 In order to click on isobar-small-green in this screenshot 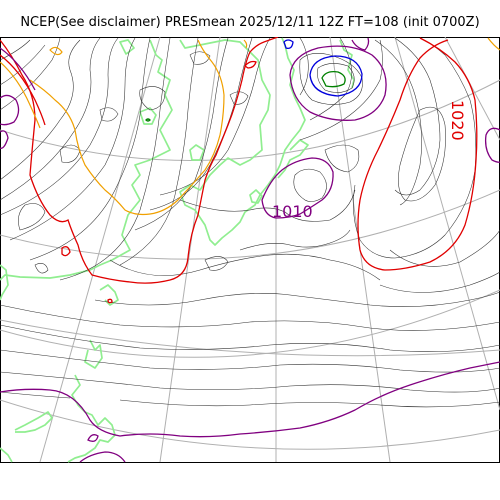, I will do `click(148, 120)`.